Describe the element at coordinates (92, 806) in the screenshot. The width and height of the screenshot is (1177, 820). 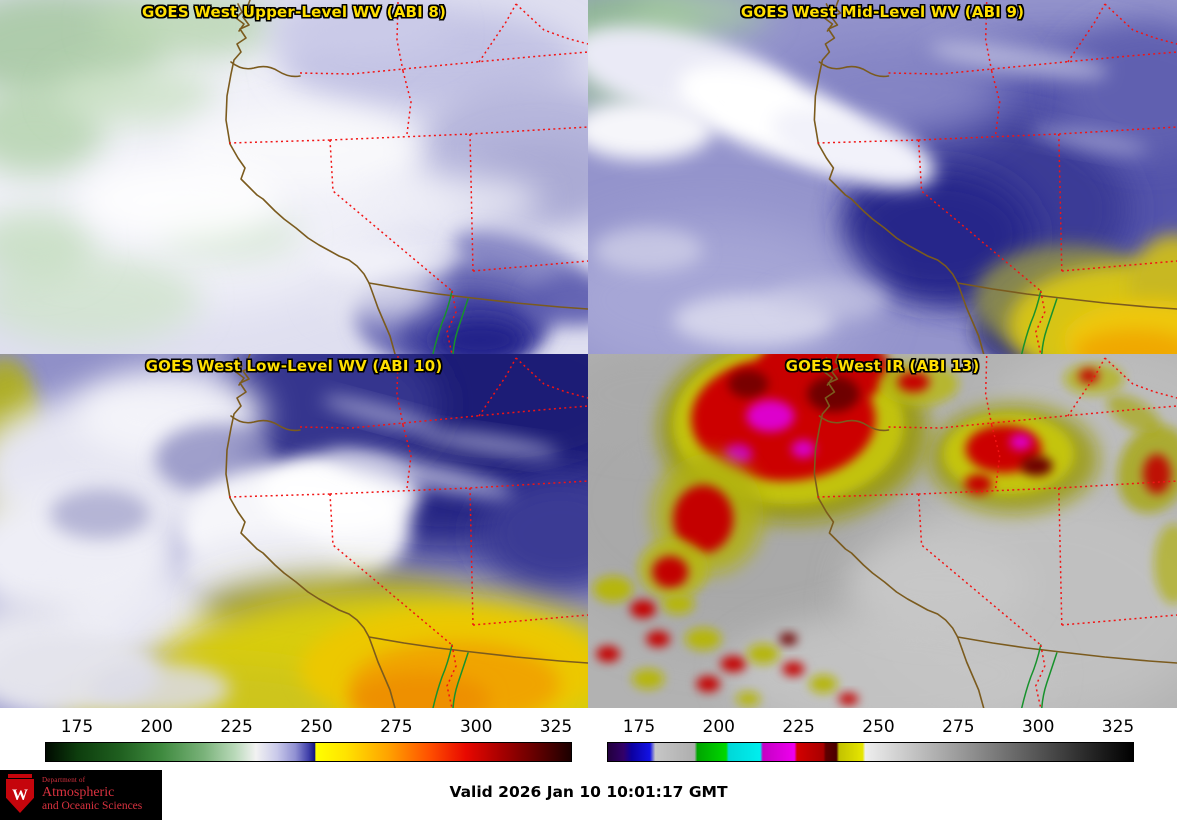
I see `logo-name-line2: and Oceanic Sciences` at that location.